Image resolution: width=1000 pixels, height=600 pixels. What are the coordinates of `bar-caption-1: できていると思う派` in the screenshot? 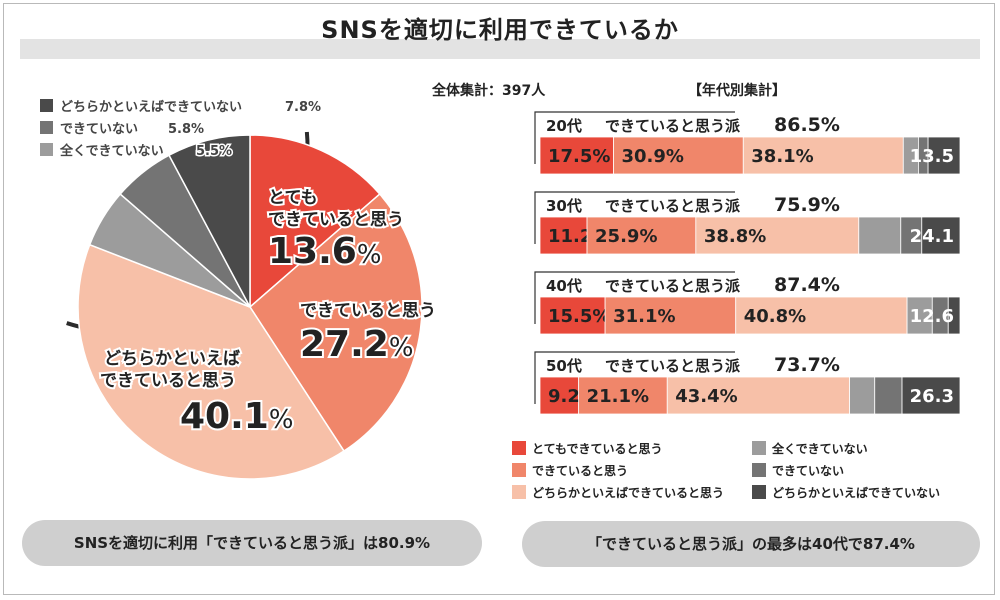 It's located at (673, 206).